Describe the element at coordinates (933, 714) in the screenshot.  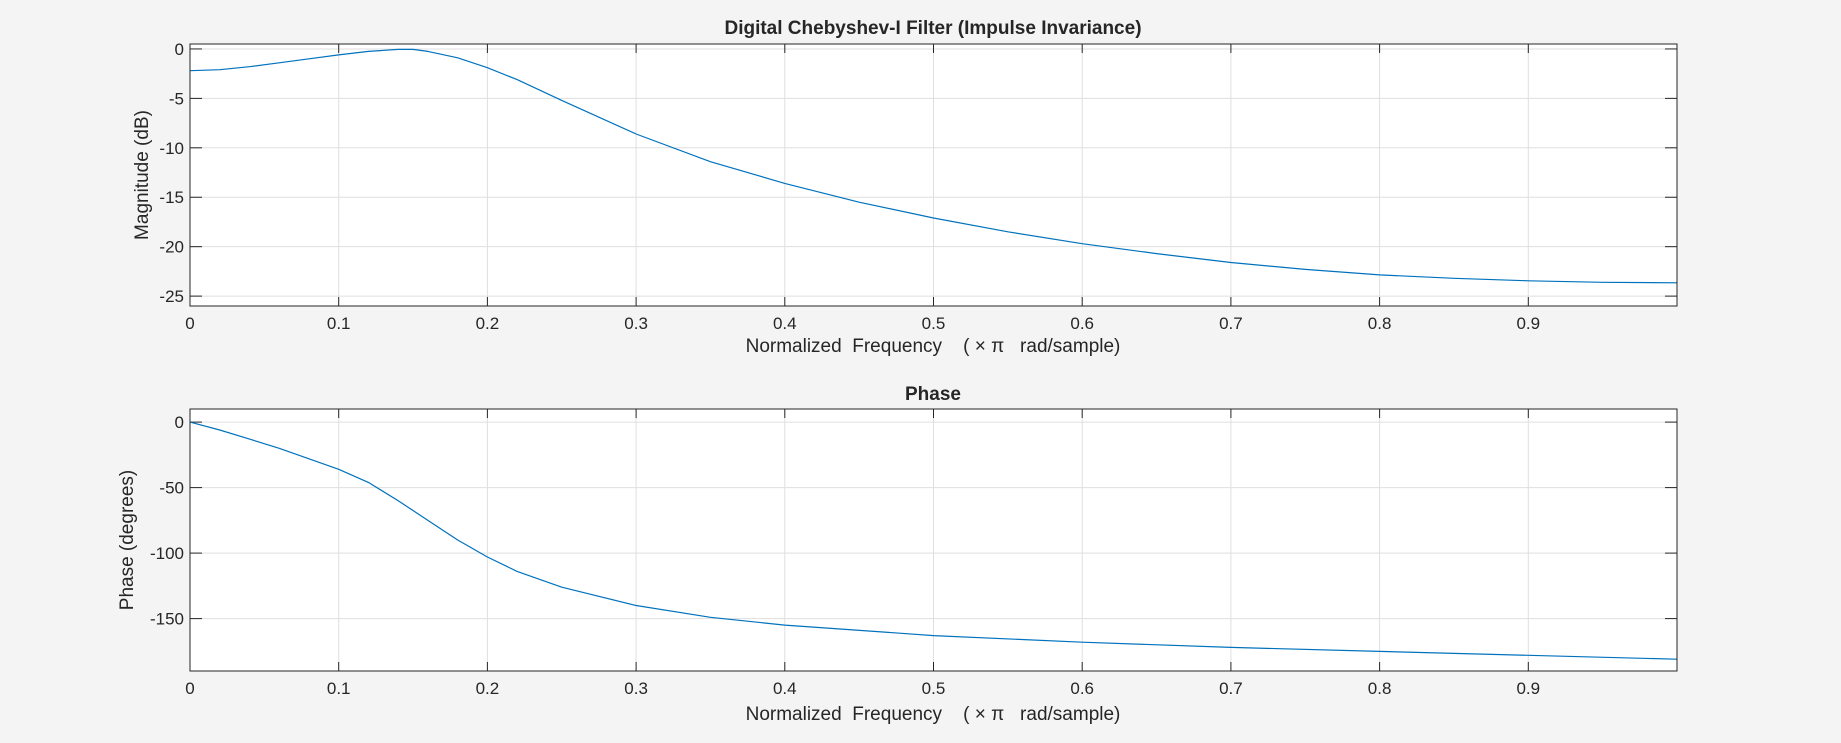
I see `phase-x-label: Normalized Frequency ( × π rad/sample)` at that location.